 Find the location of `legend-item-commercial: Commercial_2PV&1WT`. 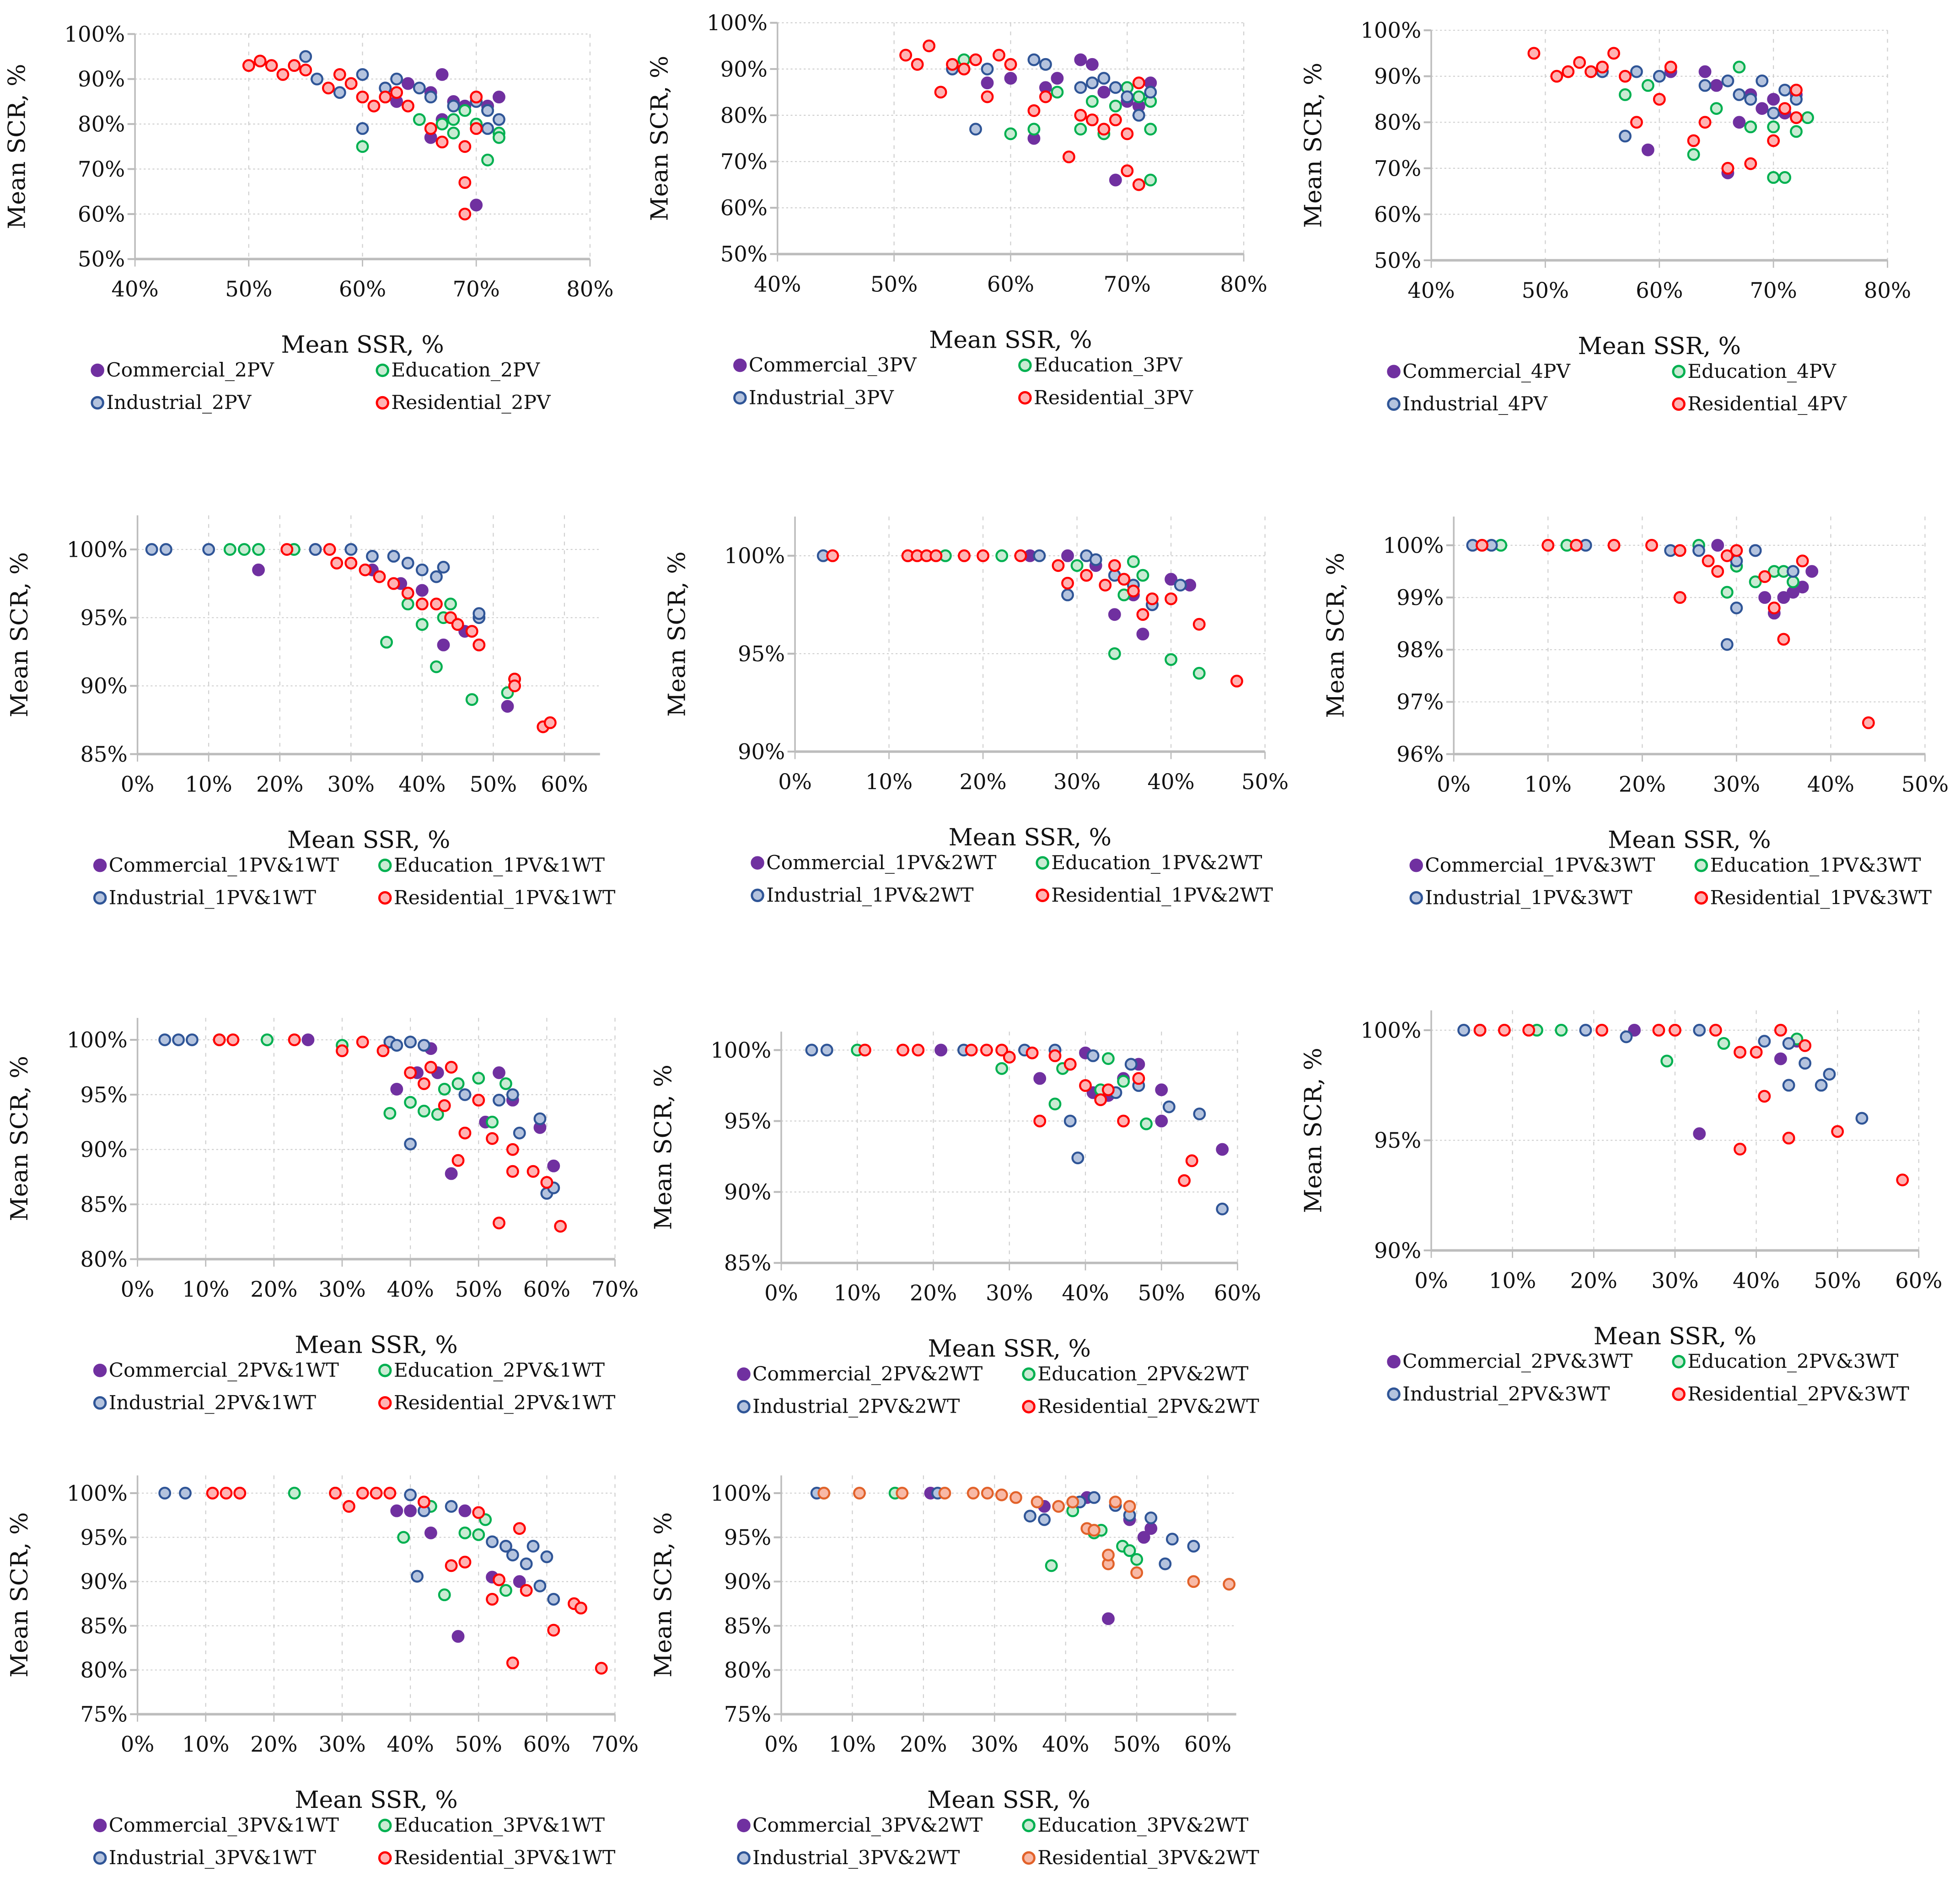

legend-item-commercial: Commercial_2PV&1WT is located at coordinates (216, 1370).